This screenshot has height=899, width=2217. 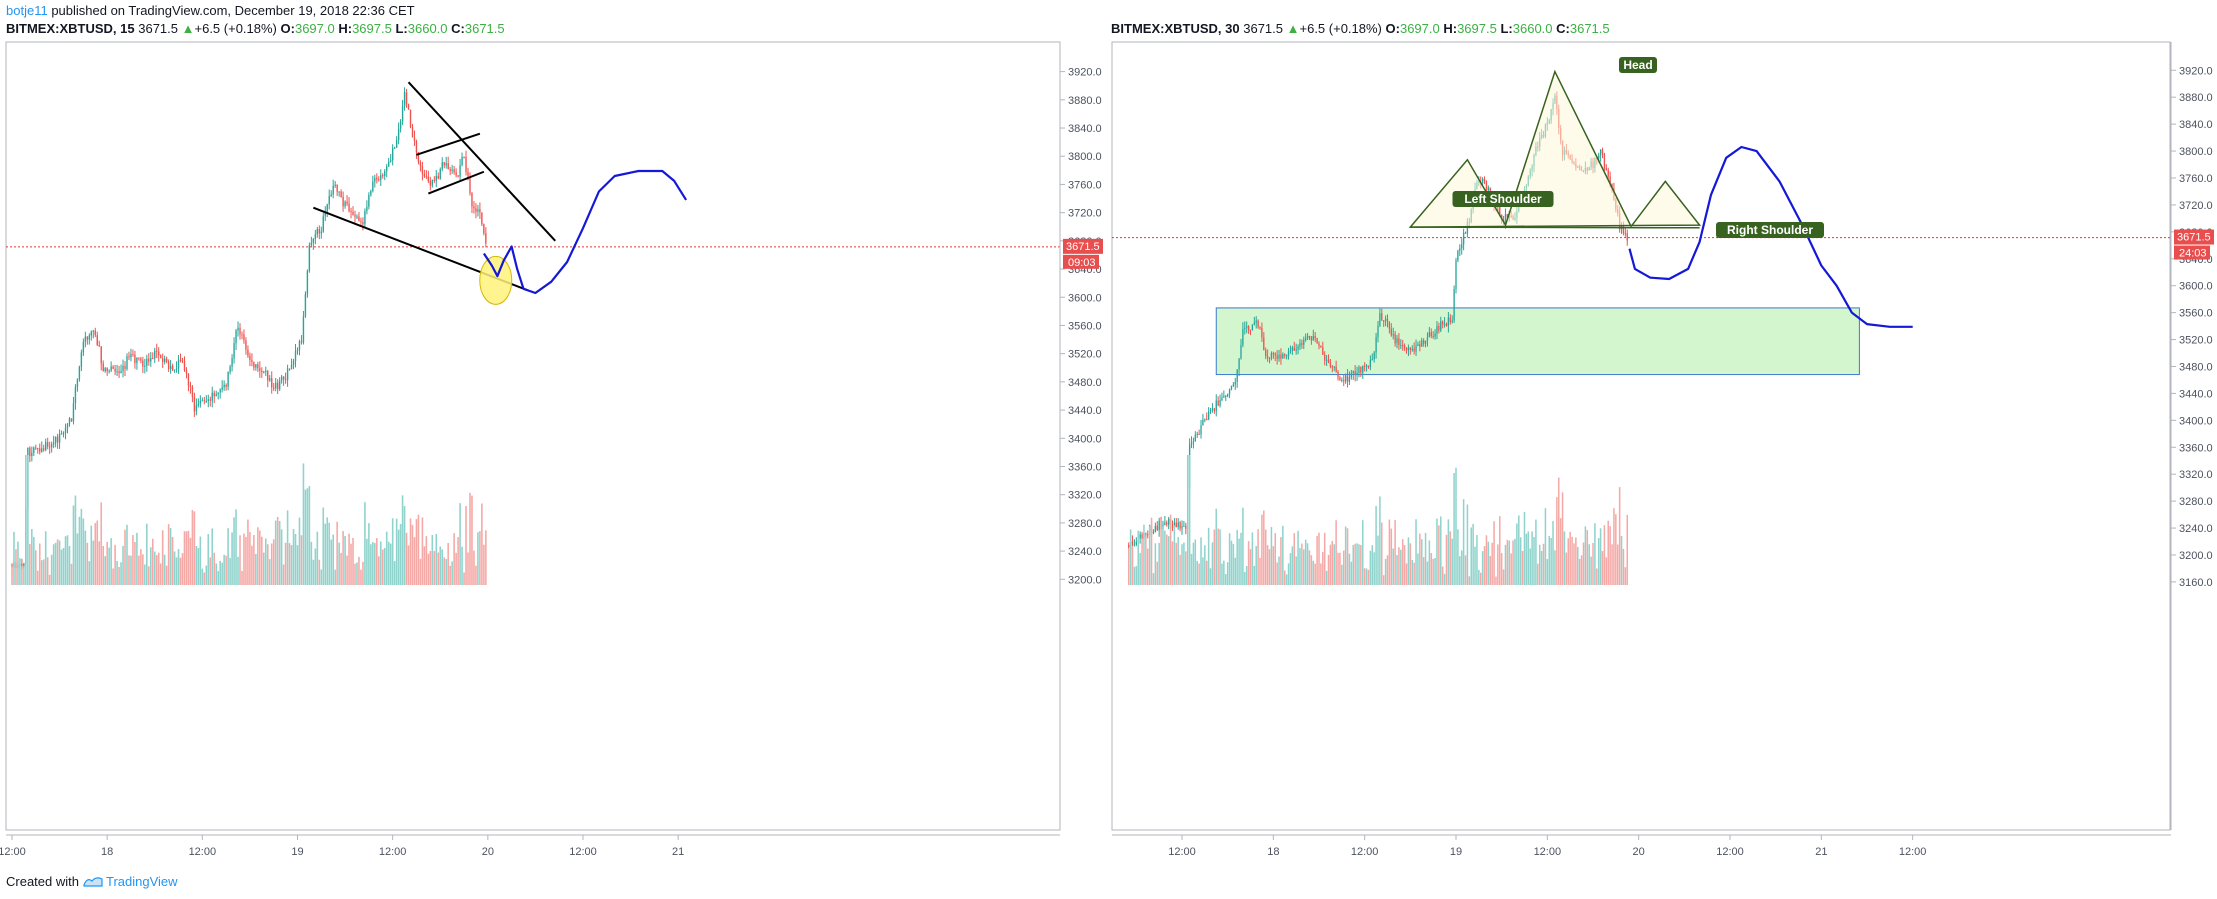 I want to click on price-tick-label: 3440.0, so click(x=1085, y=411).